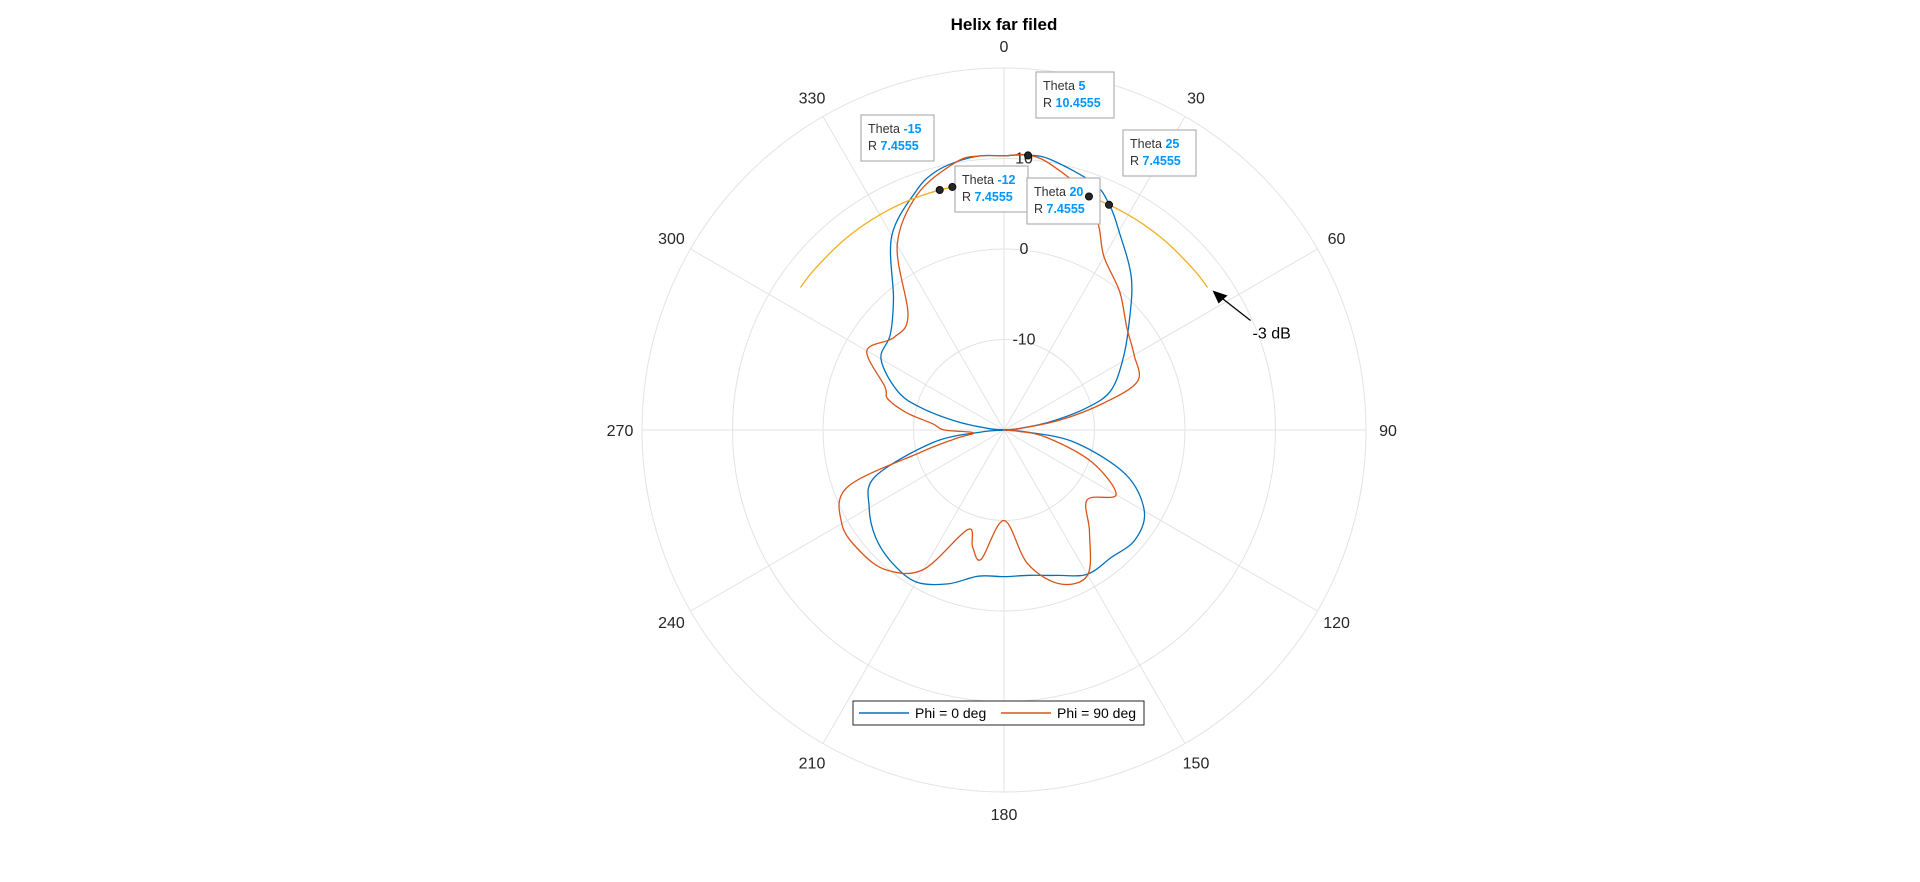 The width and height of the screenshot is (1920, 882). I want to click on datatip: Theta 25 R 7.4555, so click(1159, 153).